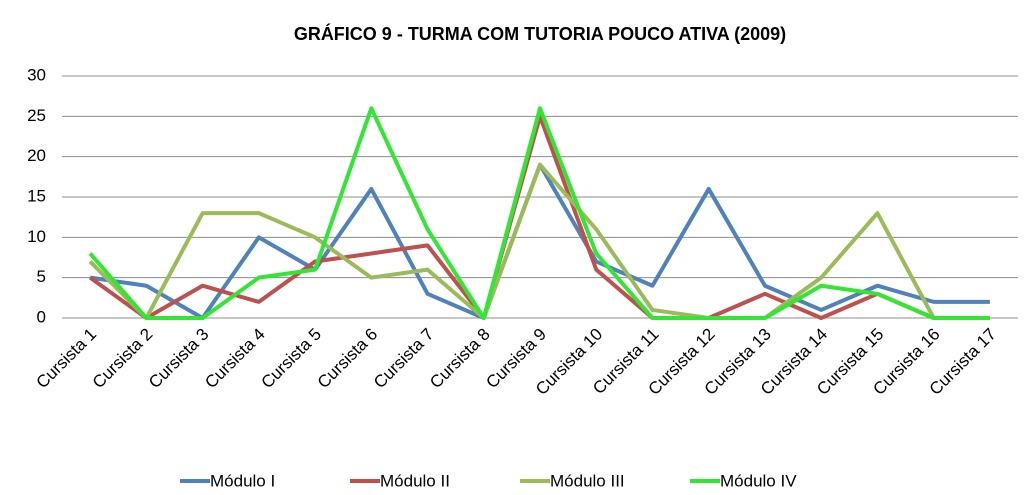  What do you see at coordinates (242, 480) in the screenshot?
I see `legend-label: Módulo I` at bounding box center [242, 480].